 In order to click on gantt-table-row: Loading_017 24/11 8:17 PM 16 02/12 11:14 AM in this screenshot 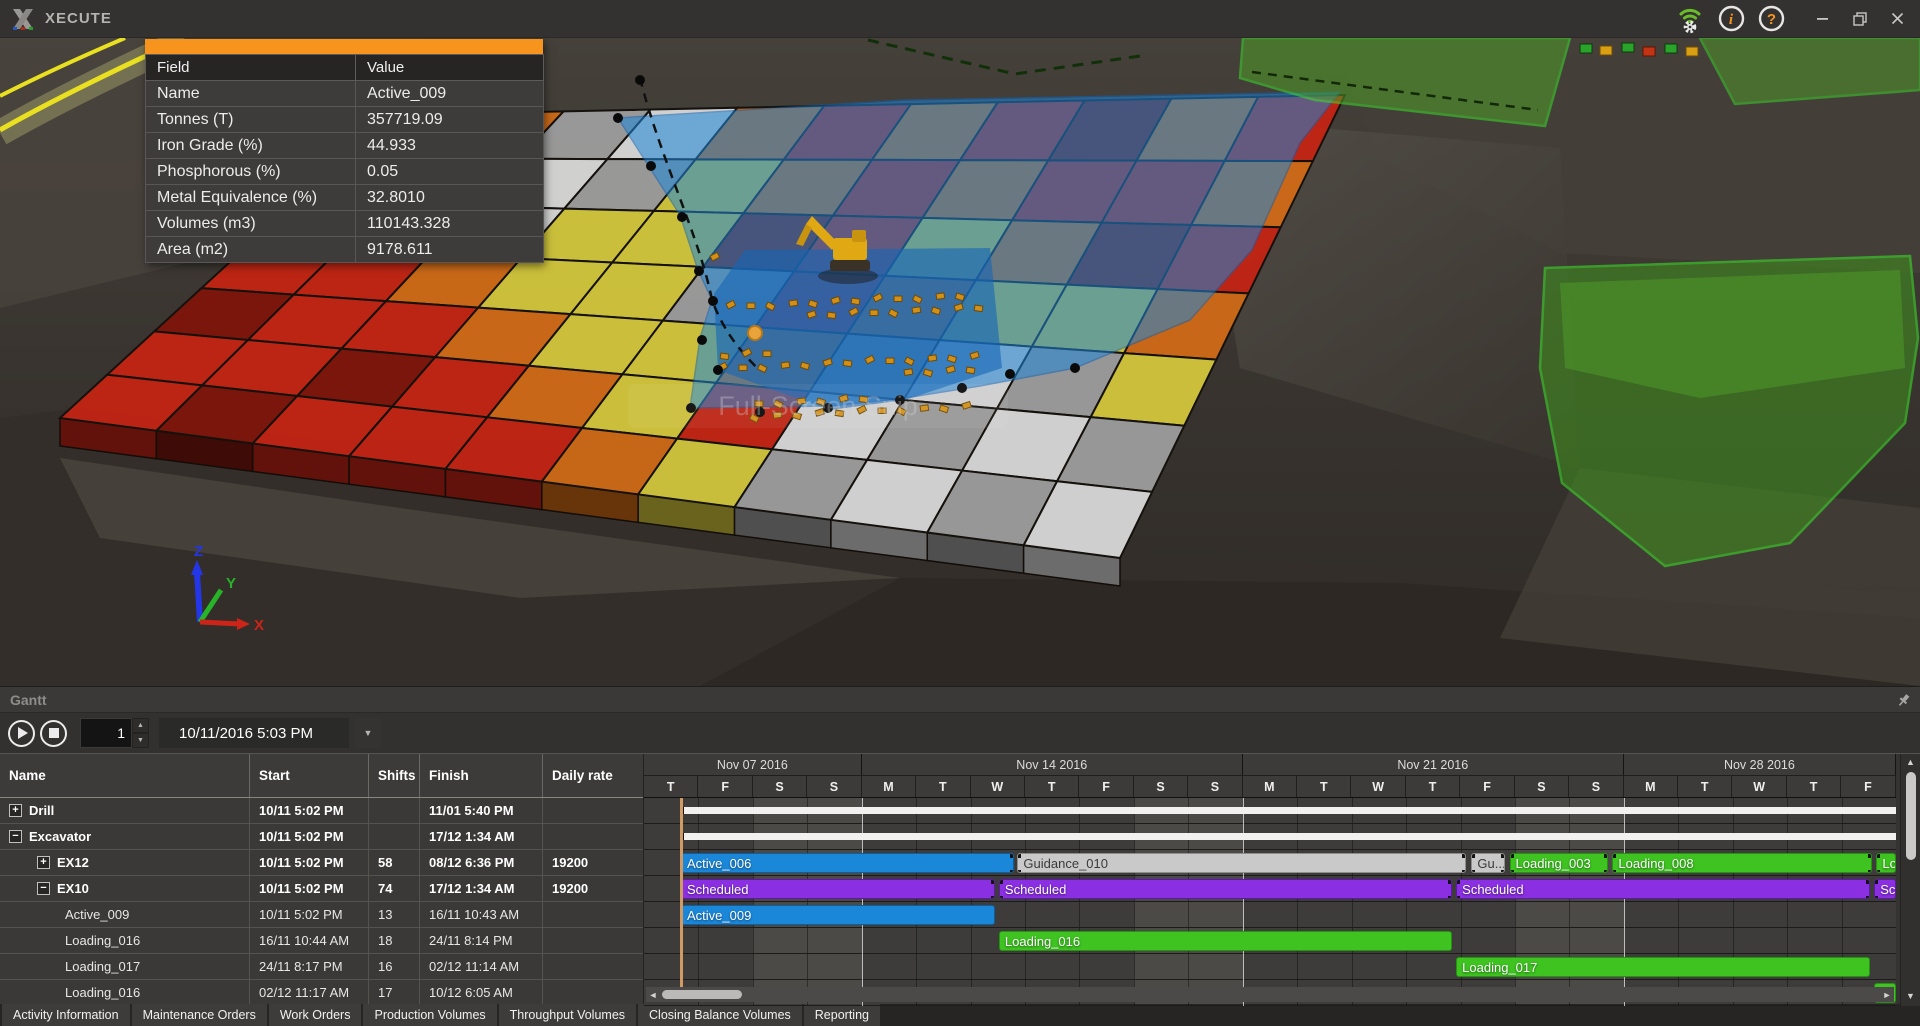, I will do `click(321, 967)`.